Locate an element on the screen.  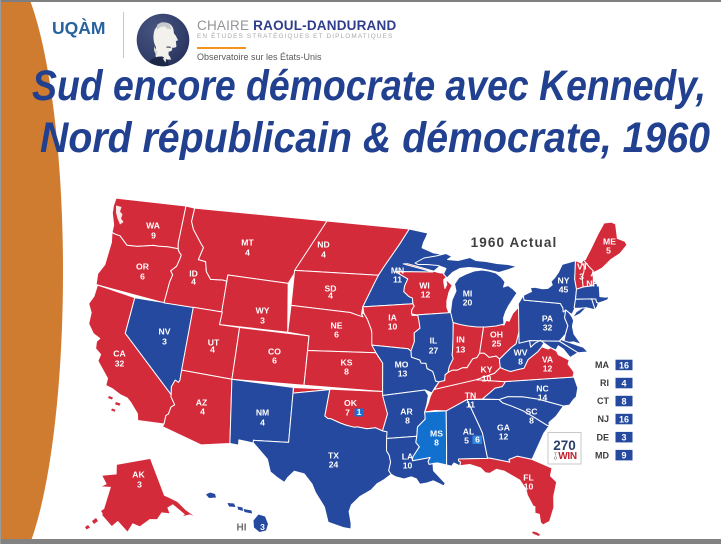
svg-text: NH is located at coordinates (592, 284).